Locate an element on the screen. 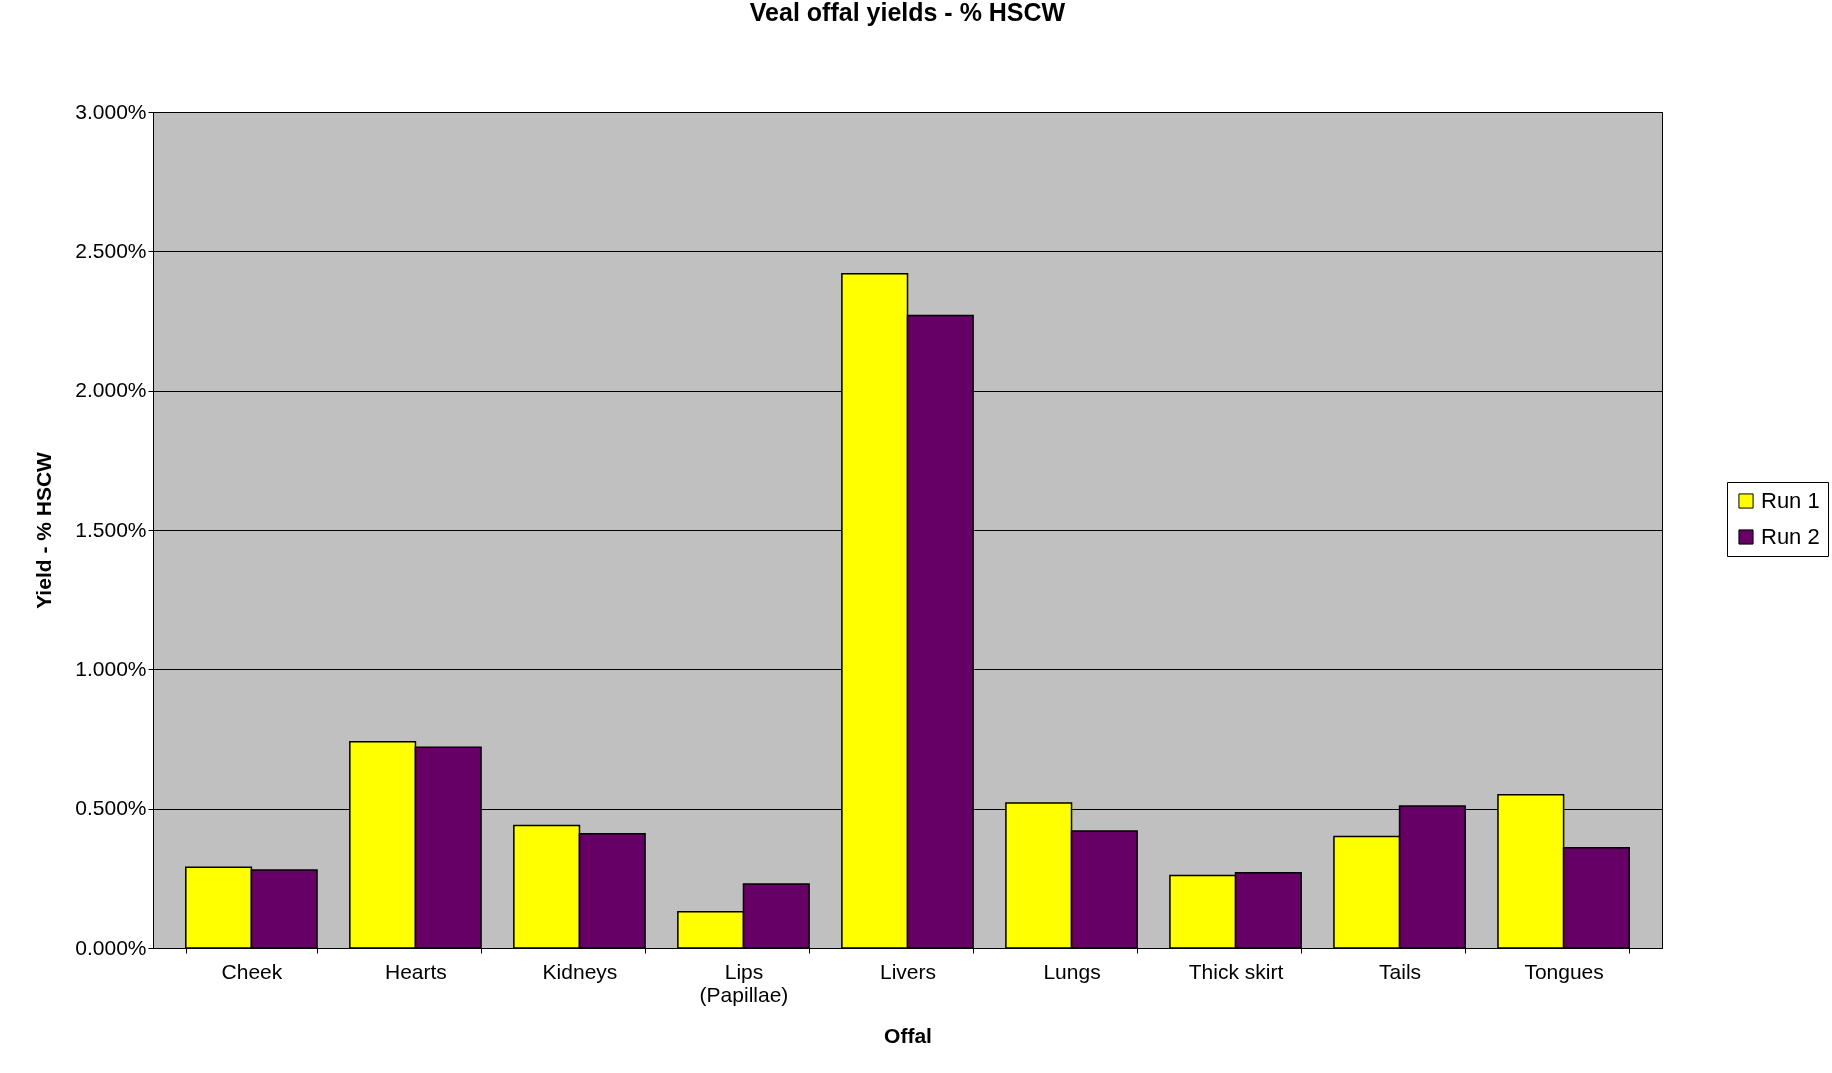  x-tick-label: Thick skirt is located at coordinates (1236, 971).